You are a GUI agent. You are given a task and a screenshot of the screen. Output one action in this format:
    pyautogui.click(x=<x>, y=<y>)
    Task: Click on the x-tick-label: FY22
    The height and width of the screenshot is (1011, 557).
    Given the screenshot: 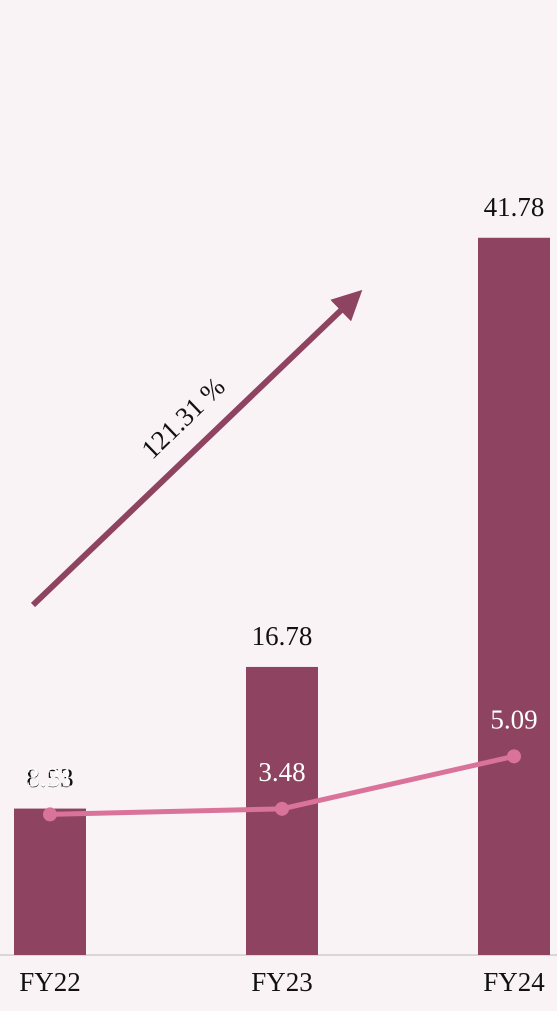 What is the action you would take?
    pyautogui.click(x=50, y=982)
    